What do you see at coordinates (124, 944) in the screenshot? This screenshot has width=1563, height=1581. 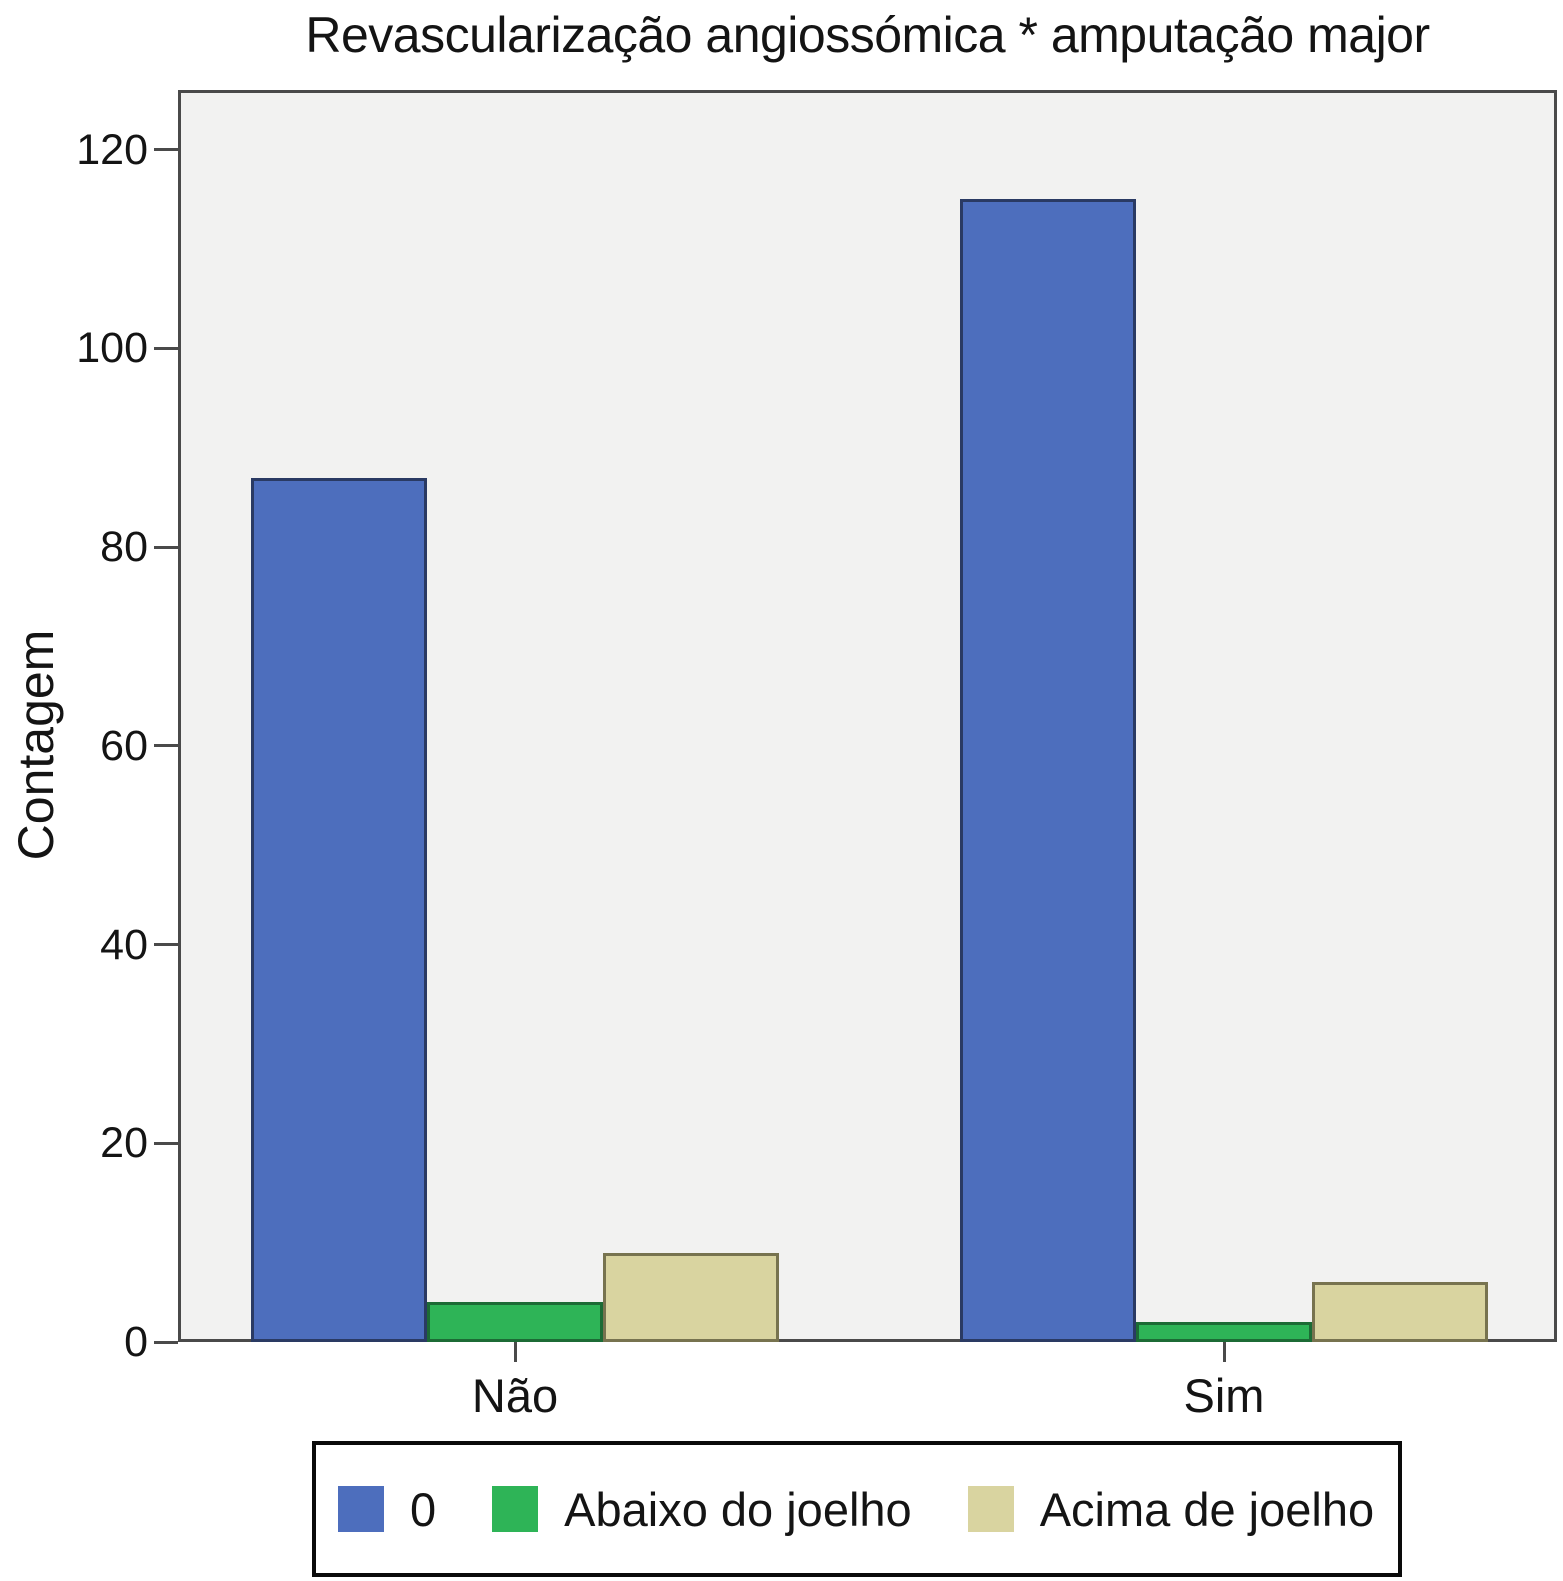 I see `y-tick-label-40: 40` at bounding box center [124, 944].